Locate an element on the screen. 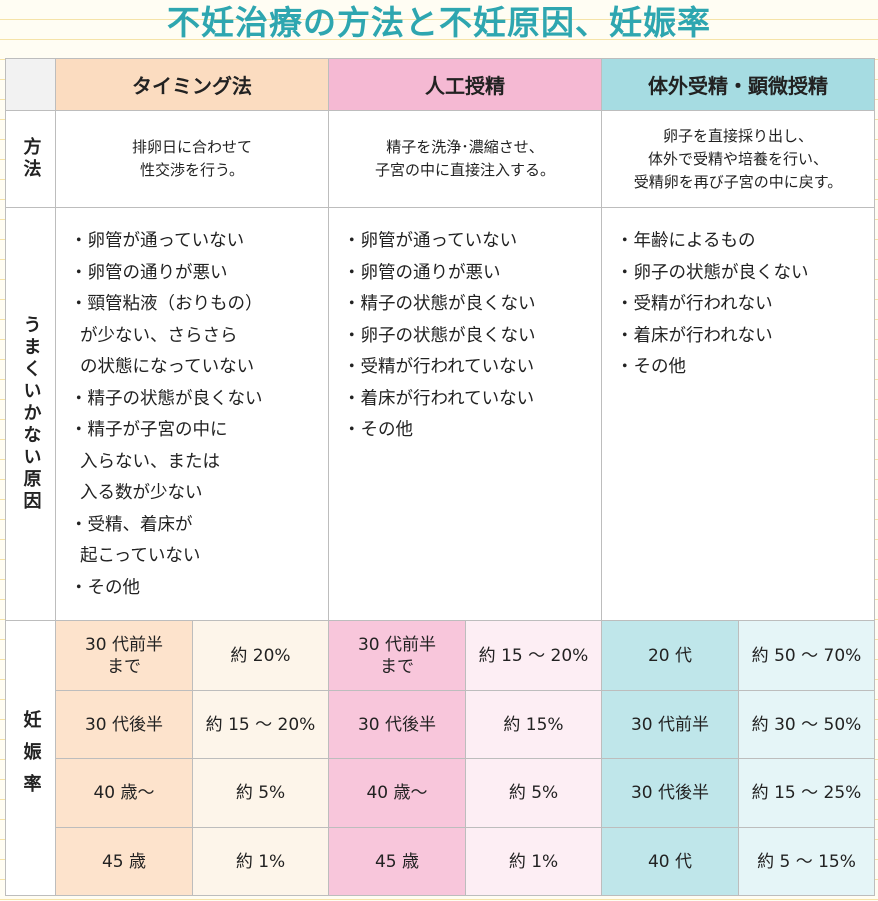  row-label: 妊娠率 is located at coordinates (30, 758).